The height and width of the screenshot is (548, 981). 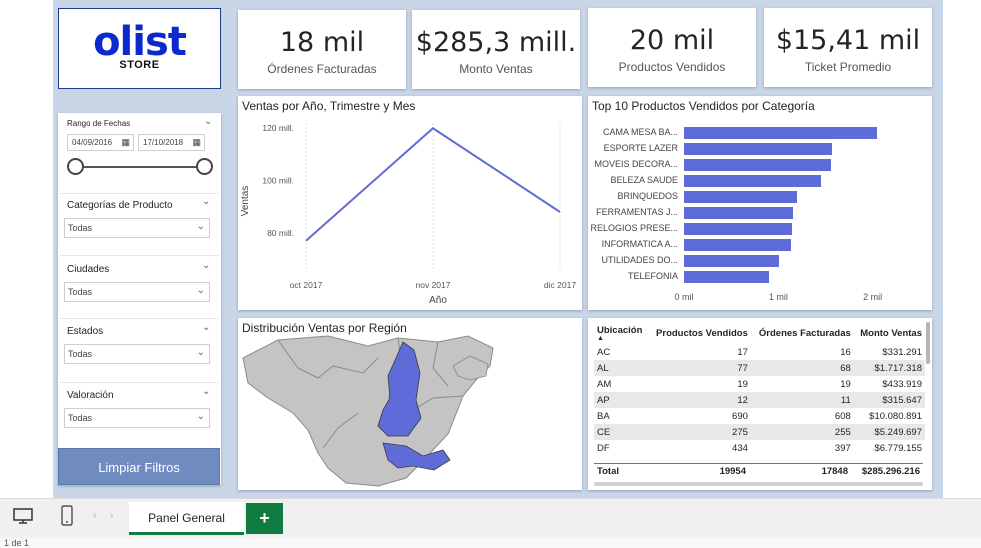 I want to click on kpi-card-products: 20 mil Productos Vendidos, so click(x=672, y=47).